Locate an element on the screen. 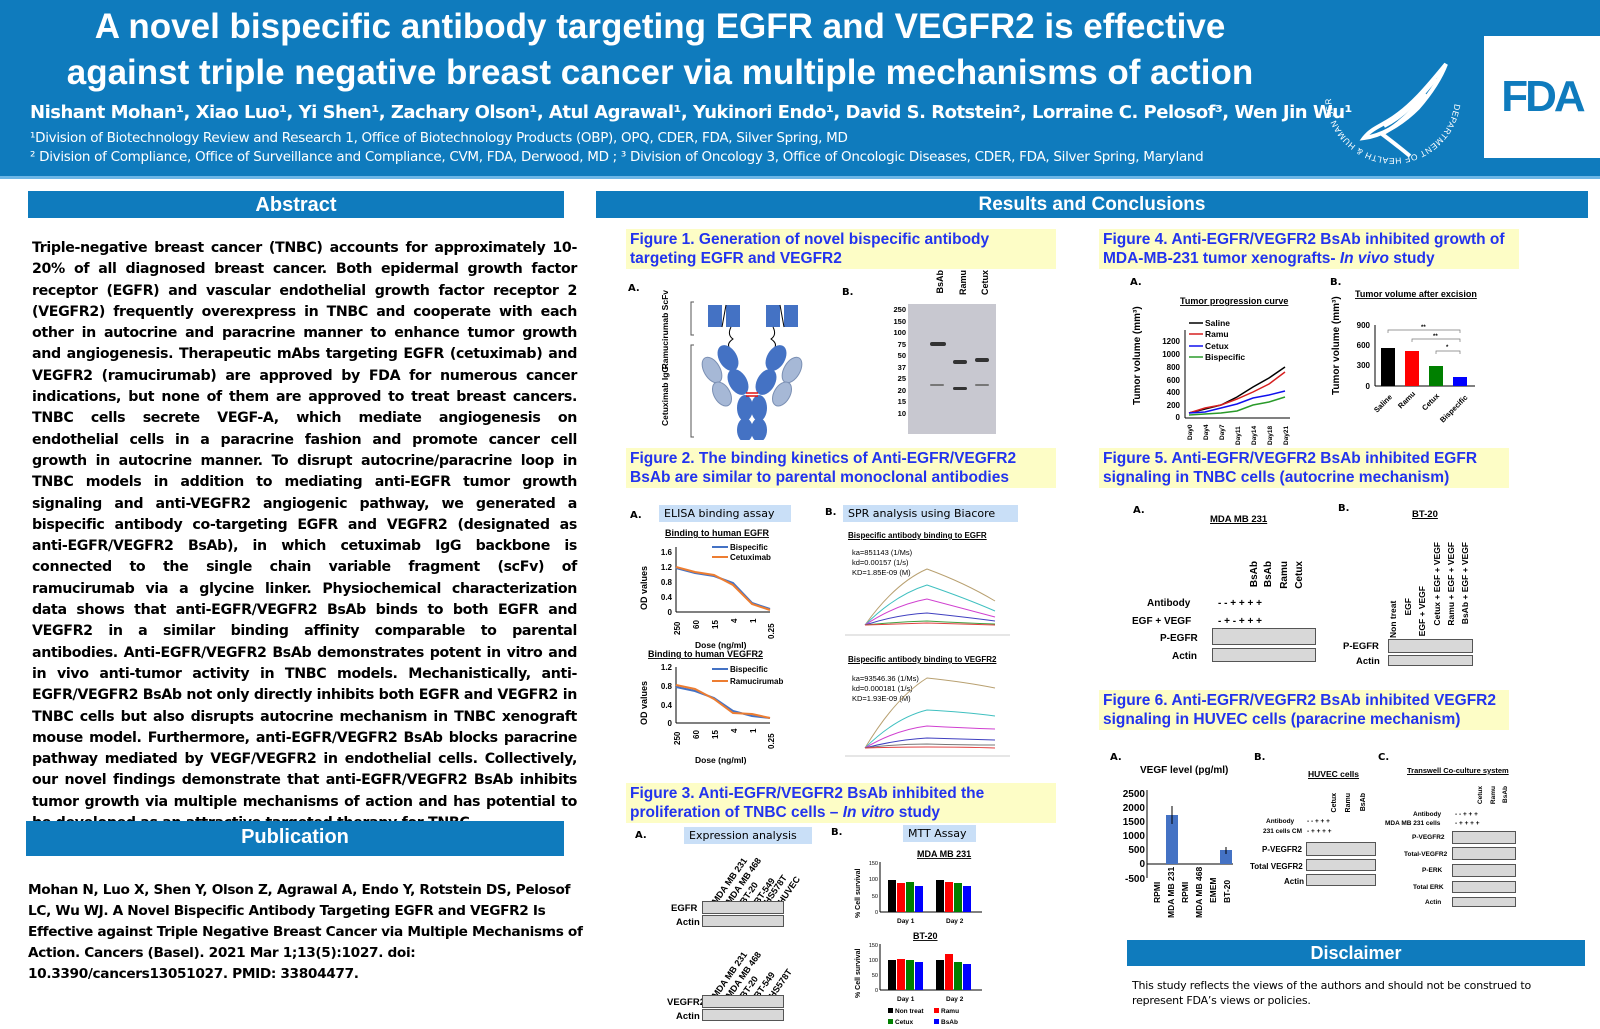 Image resolution: width=1600 pixels, height=1029 pixels. svg-text: BsAb is located at coordinates (949, 1022).